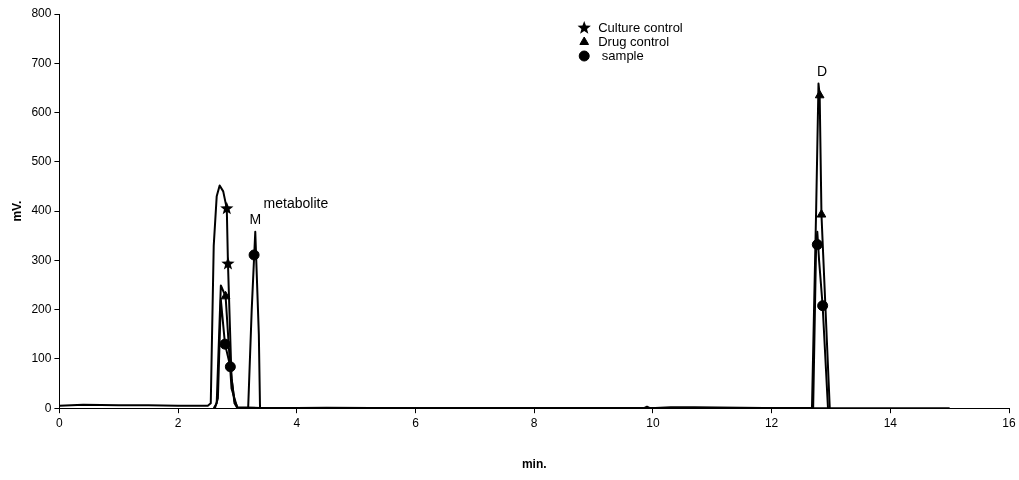 Image resolution: width=1019 pixels, height=480 pixels. Describe the element at coordinates (41, 210) in the screenshot. I see `y-tick-label: 400` at that location.